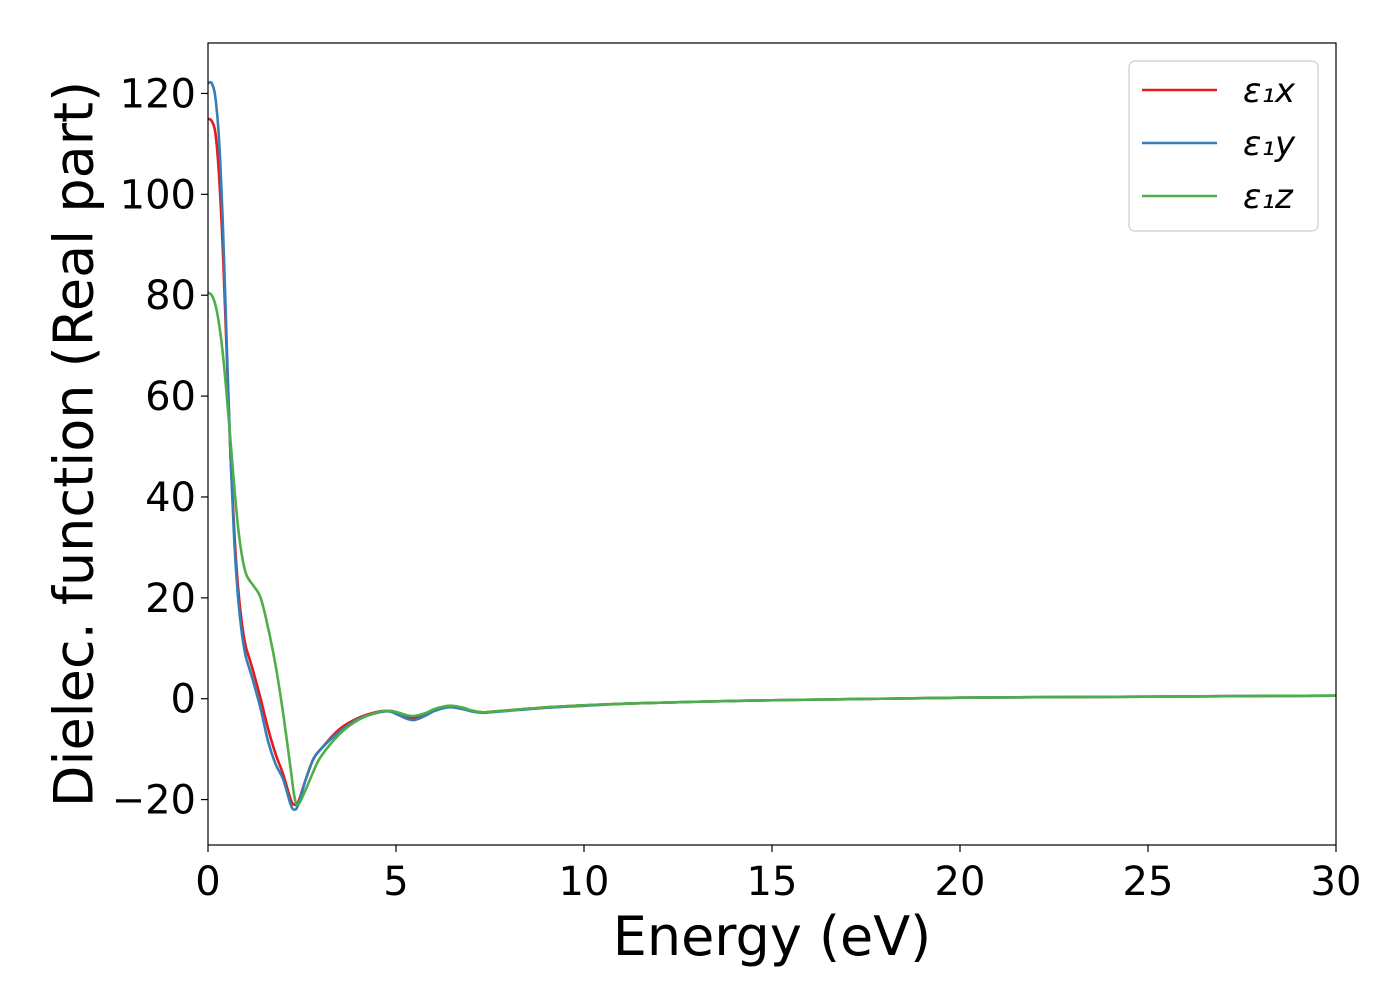 Image resolution: width=1400 pixels, height=1000 pixels. What do you see at coordinates (74, 444) in the screenshot?
I see `y-axis-title: Dielec. function (Real part)` at bounding box center [74, 444].